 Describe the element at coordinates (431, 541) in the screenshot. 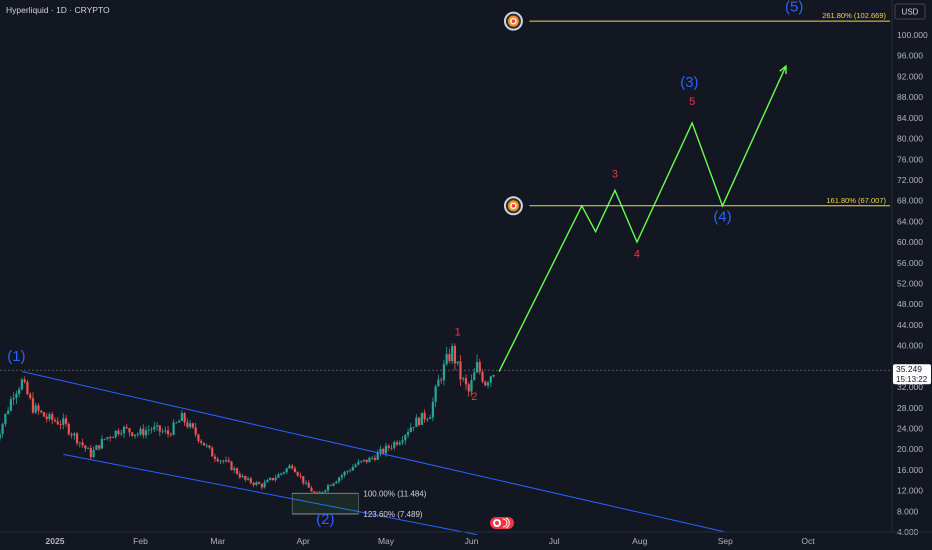

I see `time-axis: 2025 Feb Mar Apr May Jun Jul Aug Sep Oct` at that location.